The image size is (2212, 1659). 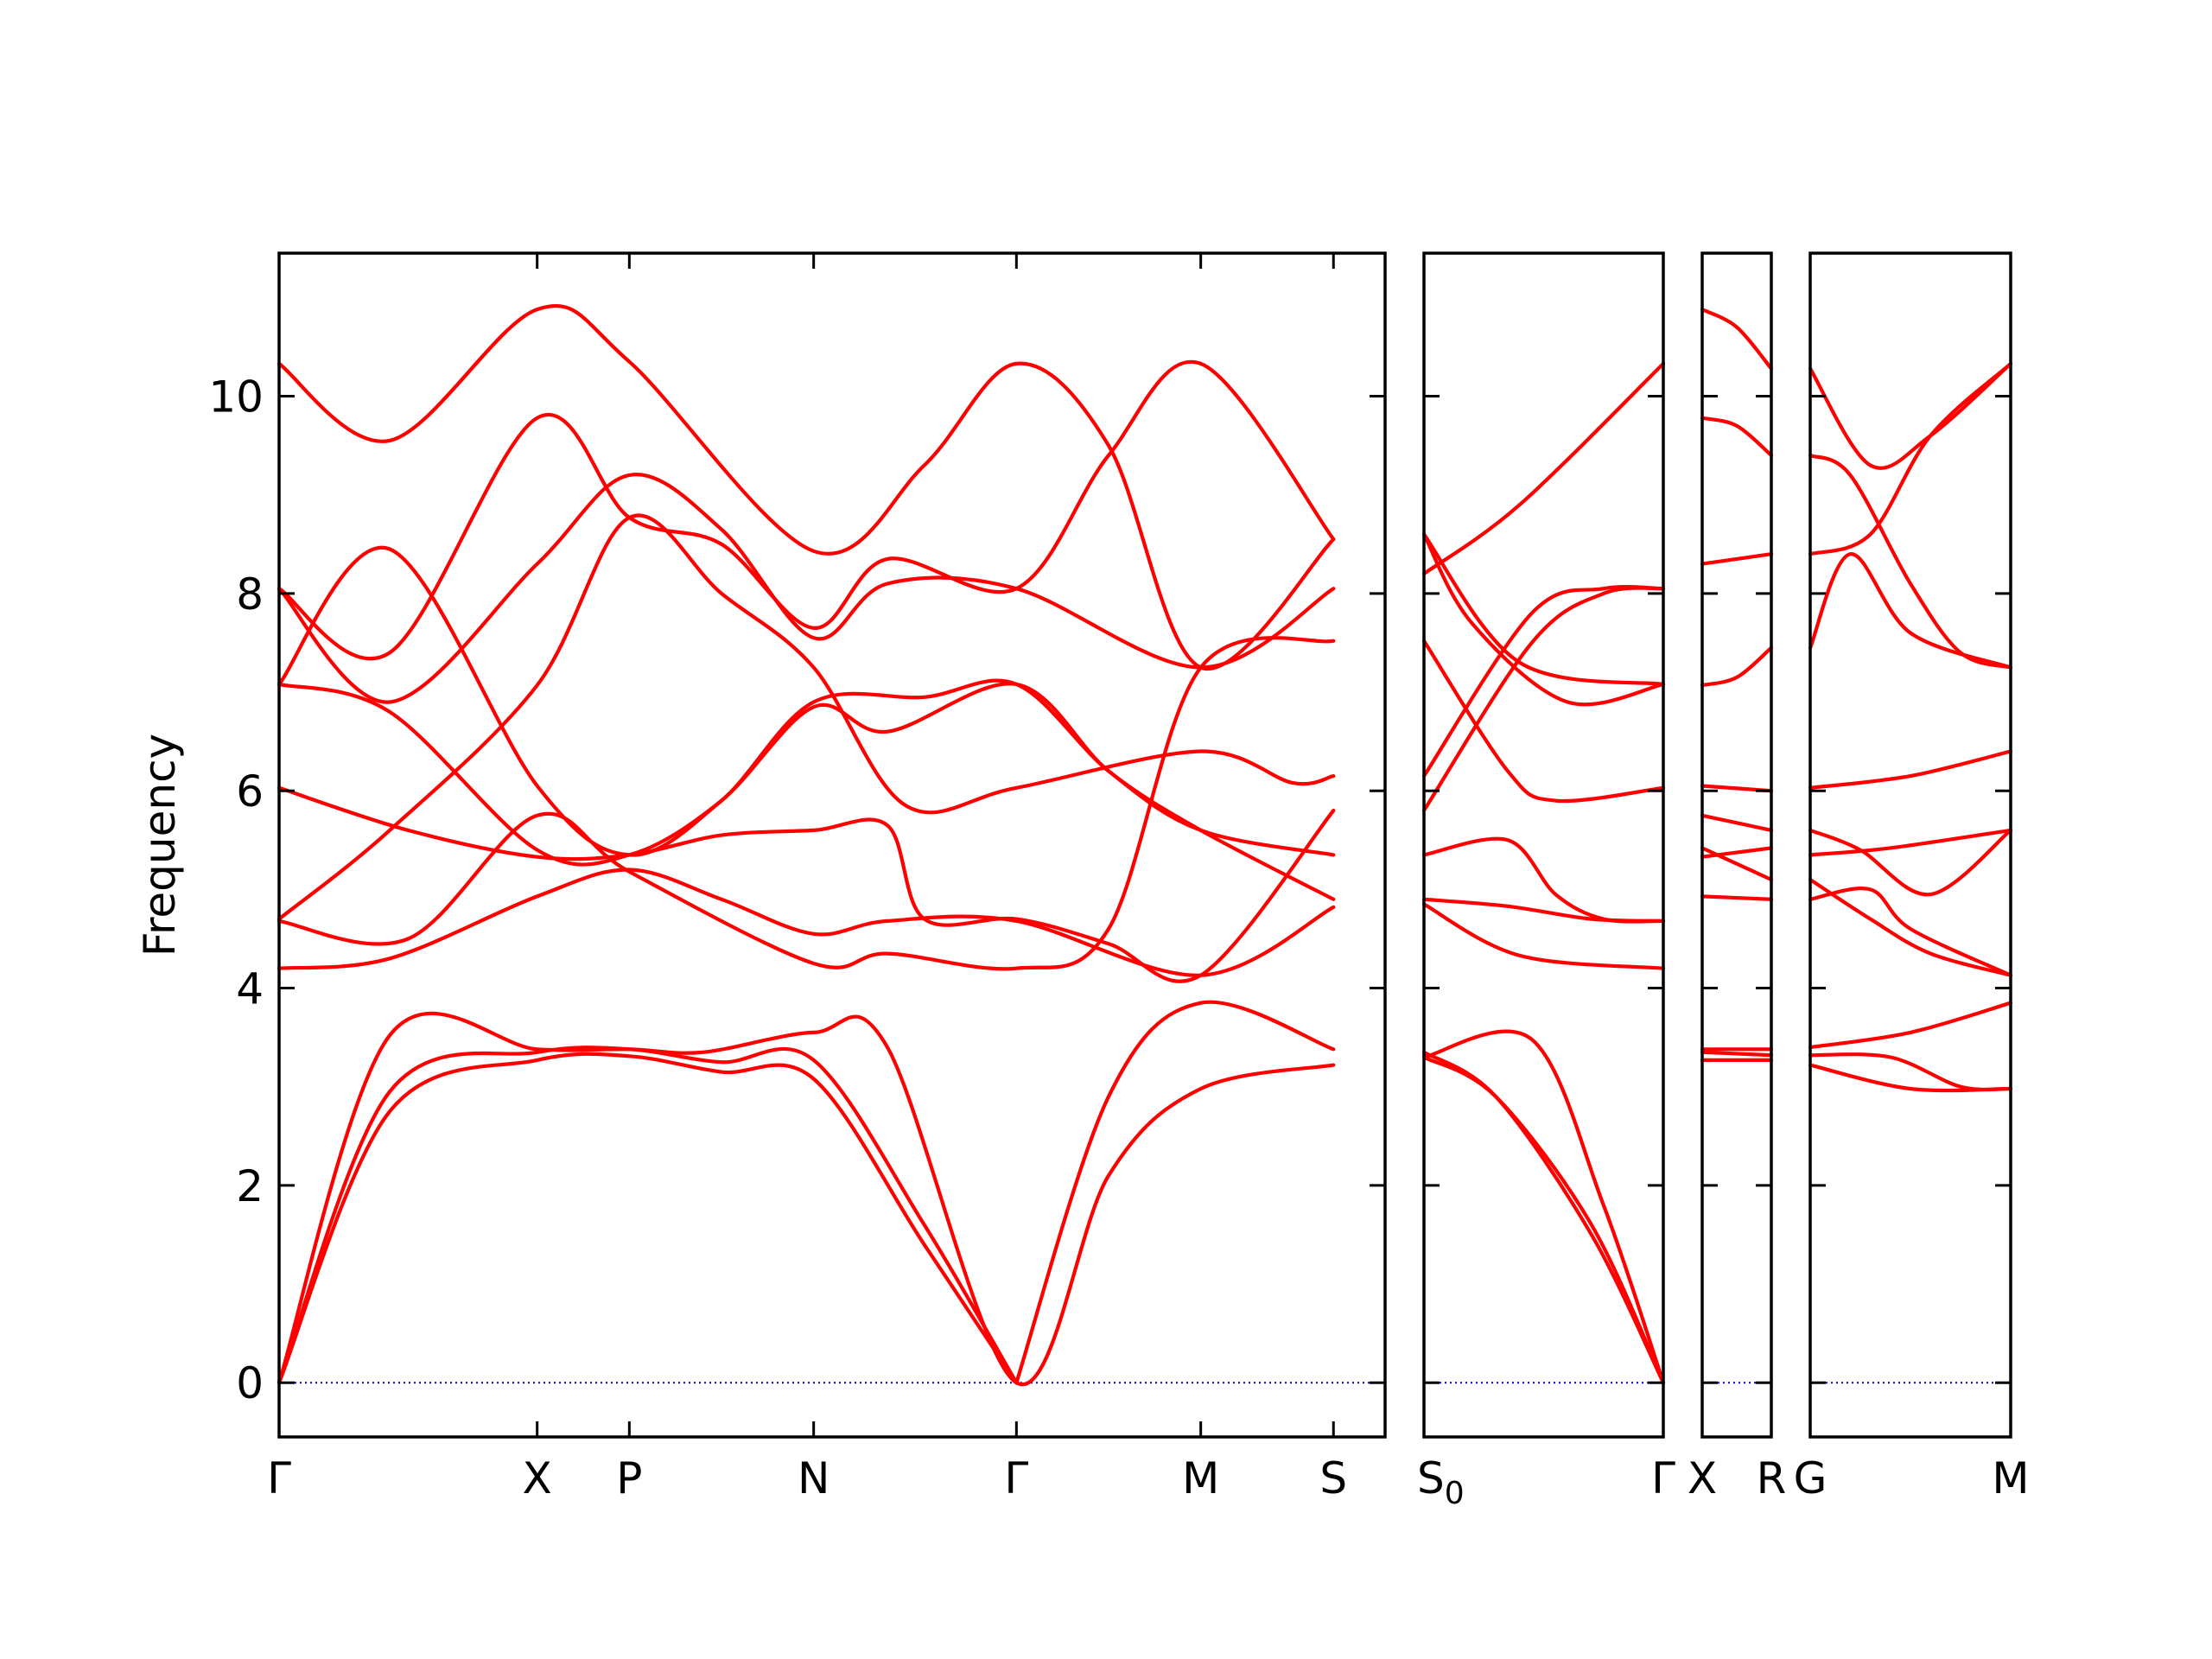 I want to click on y-tick-labels: 0 2 4 6 8 10, so click(x=236, y=890).